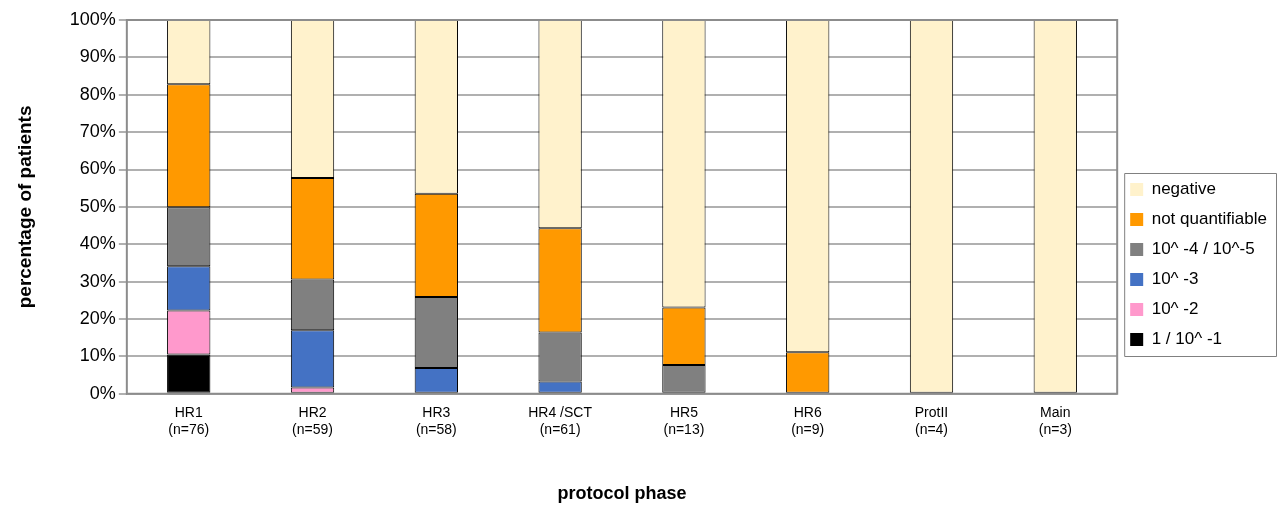 The width and height of the screenshot is (1279, 513). Describe the element at coordinates (684, 420) in the screenshot. I see `x-tick-label: HR5 (n=13)` at that location.